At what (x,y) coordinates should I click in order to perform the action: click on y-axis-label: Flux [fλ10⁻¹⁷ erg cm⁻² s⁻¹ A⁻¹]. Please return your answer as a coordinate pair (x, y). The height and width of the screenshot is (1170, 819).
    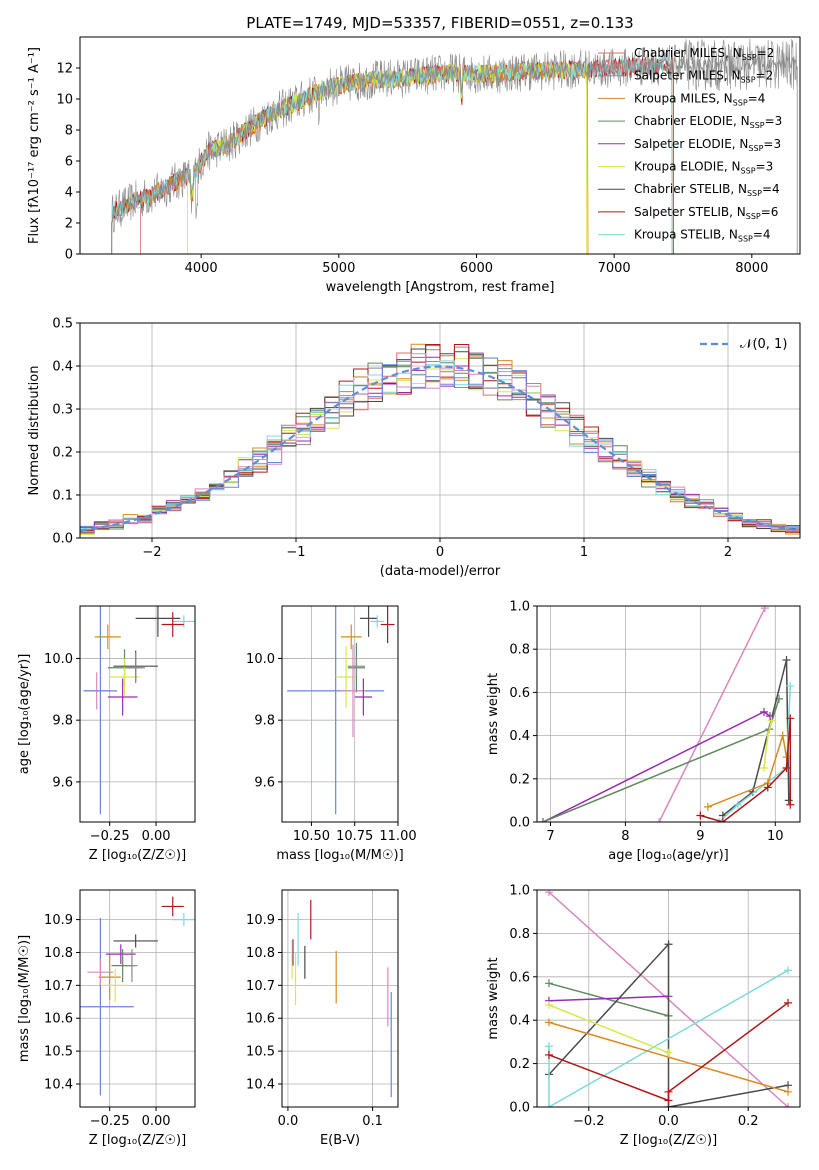
    Looking at the image, I should click on (34, 145).